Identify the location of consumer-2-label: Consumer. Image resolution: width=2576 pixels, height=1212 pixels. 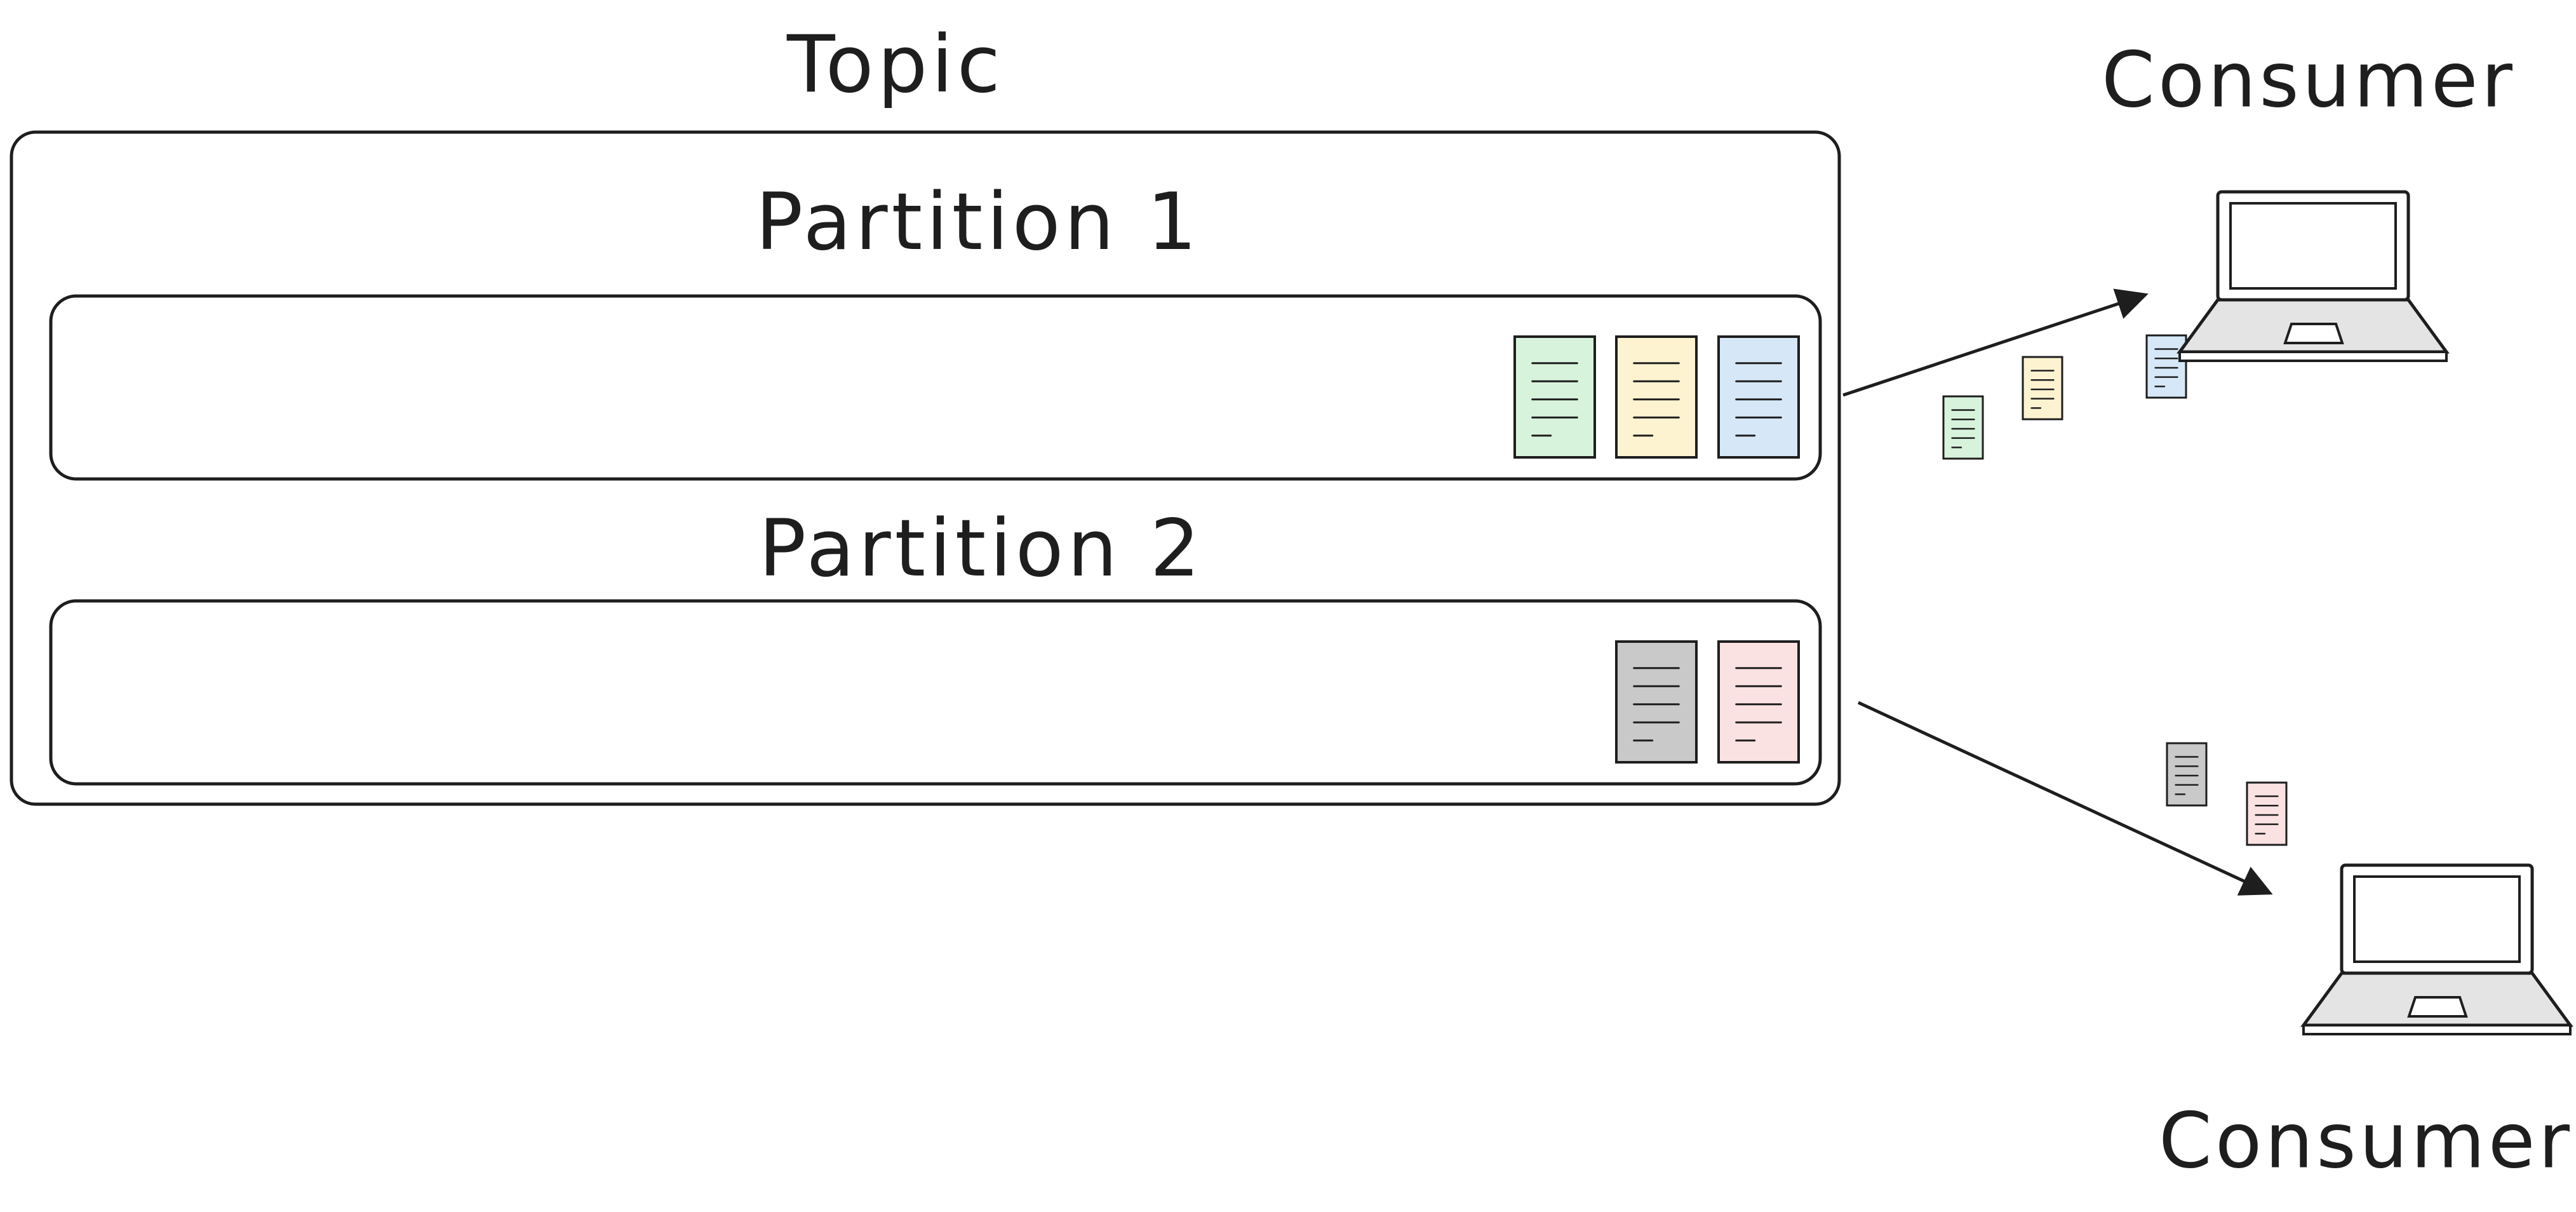
(2366, 1142).